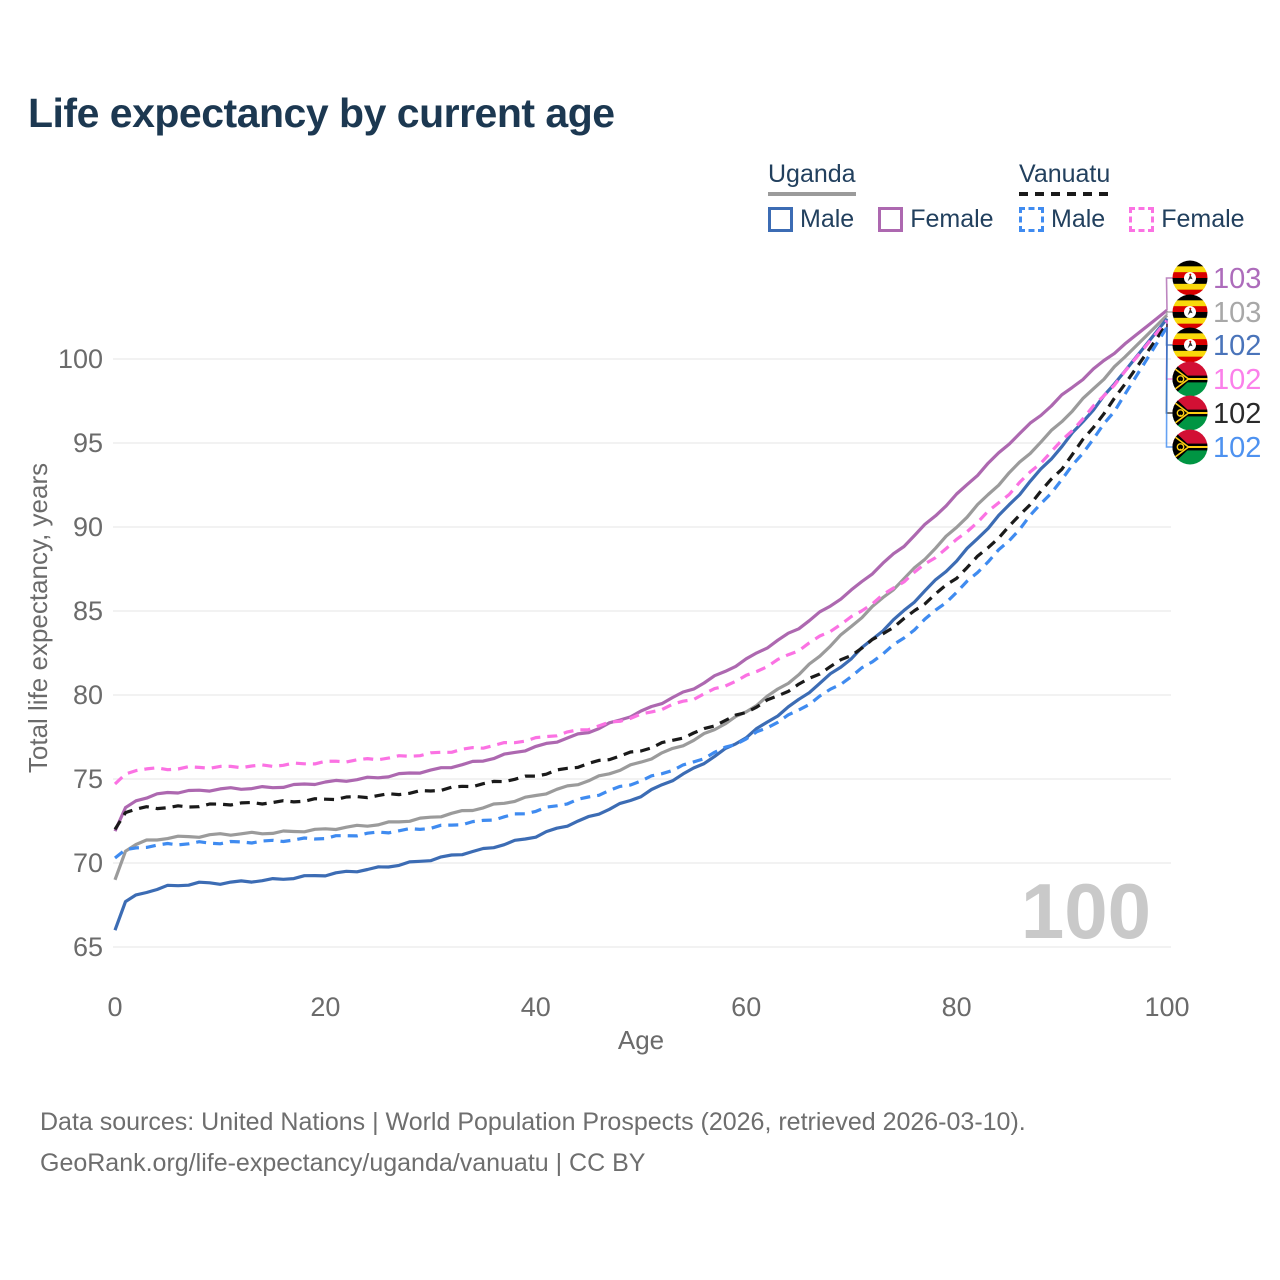 Image resolution: width=1280 pixels, height=1280 pixels. What do you see at coordinates (1237, 380) in the screenshot?
I see `end-value-vanuatu-female: 102` at bounding box center [1237, 380].